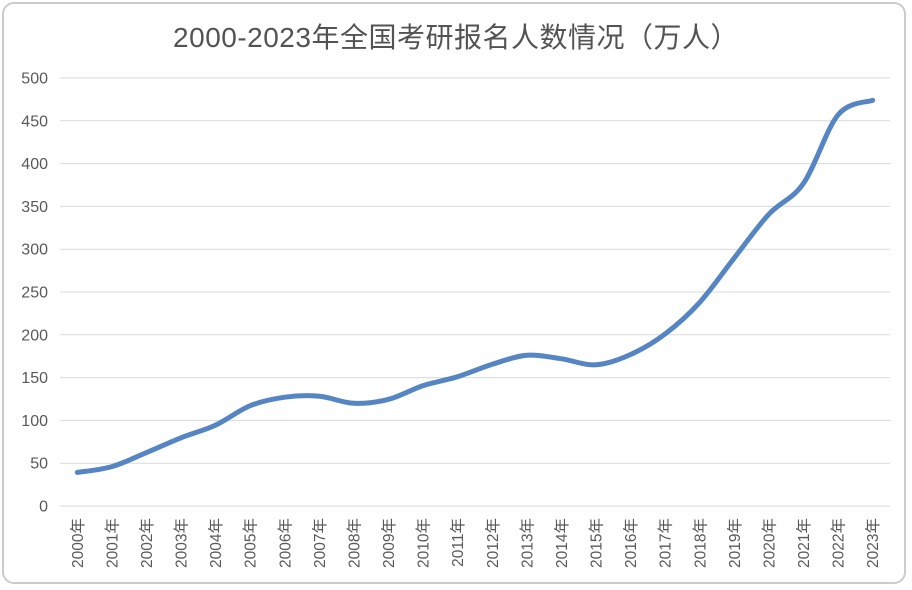 The height and width of the screenshot is (590, 912). What do you see at coordinates (735, 543) in the screenshot?
I see `x-tick-label: 2019年` at bounding box center [735, 543].